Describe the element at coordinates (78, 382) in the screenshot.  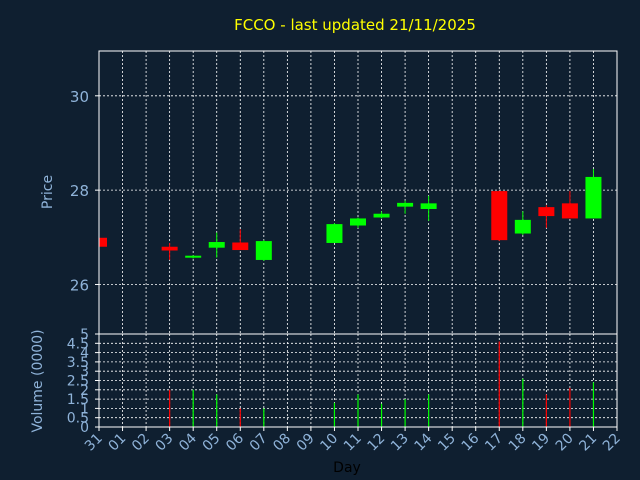
I see `volume-tick-label: 2.5` at that location.